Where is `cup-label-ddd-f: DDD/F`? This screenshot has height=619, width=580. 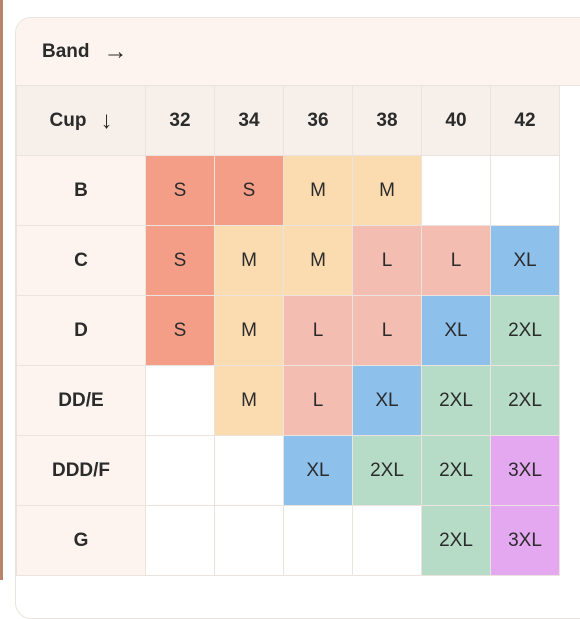
cup-label-ddd-f: DDD/F is located at coordinates (81, 470).